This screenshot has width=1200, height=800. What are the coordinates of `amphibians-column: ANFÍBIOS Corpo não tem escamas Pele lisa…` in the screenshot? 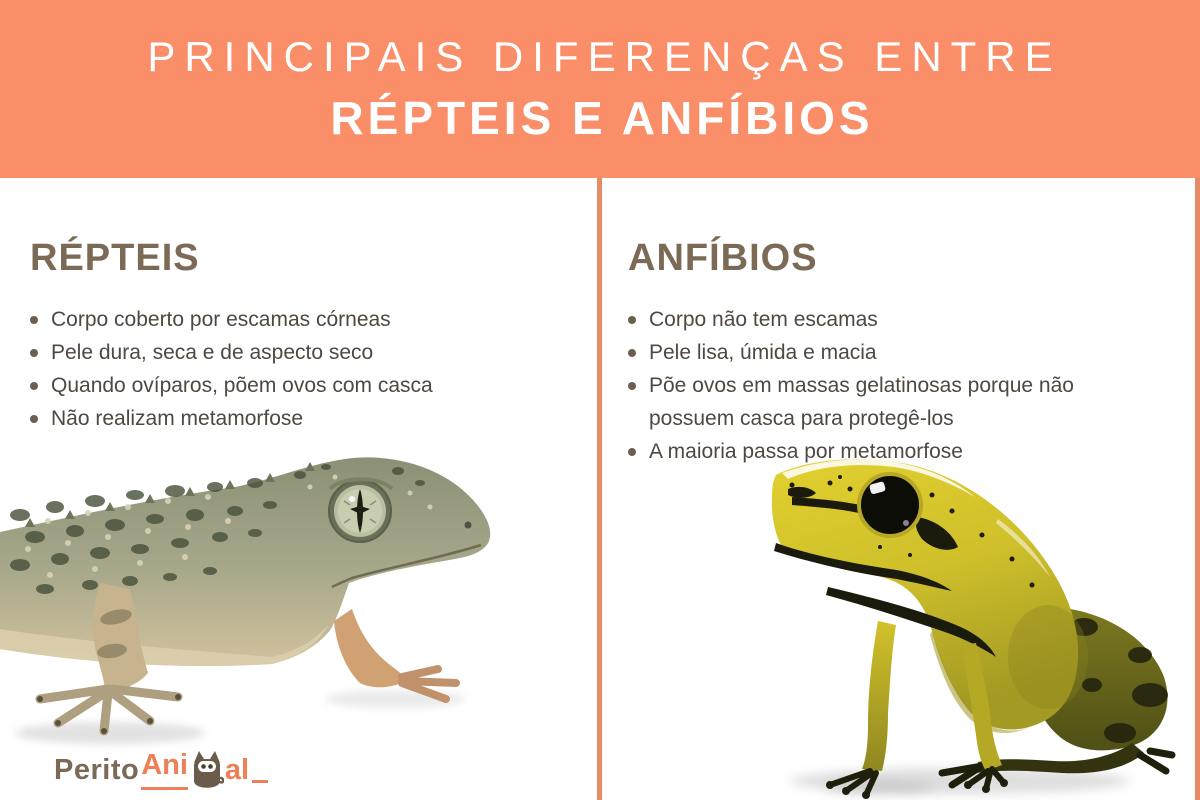 It's located at (880, 353).